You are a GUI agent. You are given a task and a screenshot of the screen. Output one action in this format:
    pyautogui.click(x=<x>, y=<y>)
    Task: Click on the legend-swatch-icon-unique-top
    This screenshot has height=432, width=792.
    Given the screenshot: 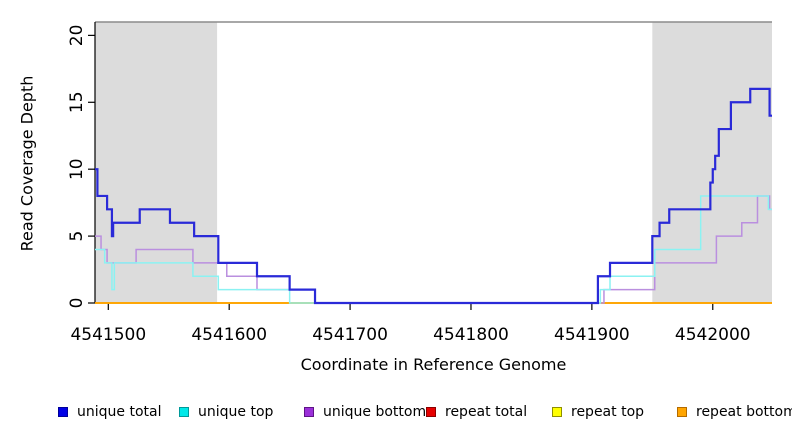 What is the action you would take?
    pyautogui.click(x=184, y=412)
    